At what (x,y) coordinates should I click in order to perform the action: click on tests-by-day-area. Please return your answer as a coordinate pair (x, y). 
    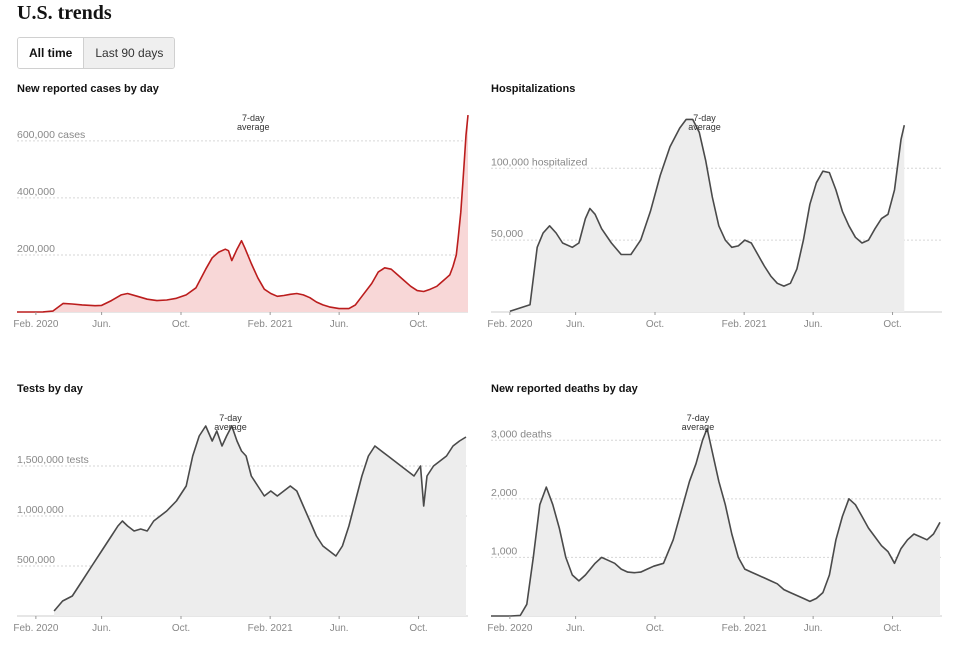
    Looking at the image, I should click on (260, 521).